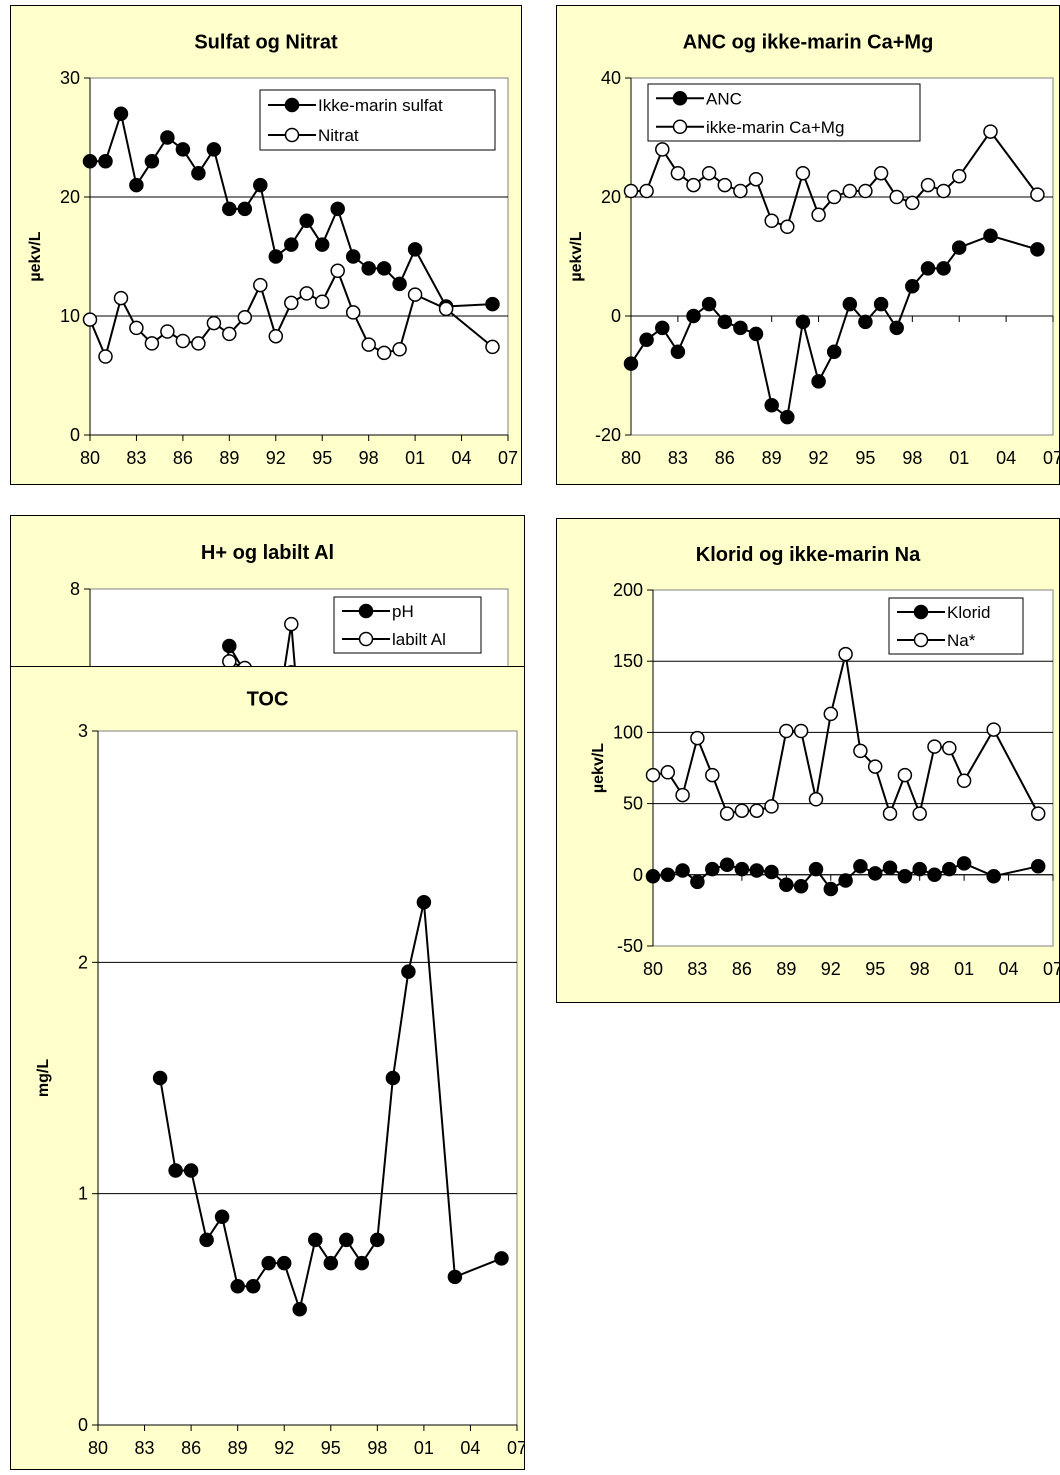 This screenshot has width=1060, height=1475. What do you see at coordinates (83, 1194) in the screenshot?
I see `y-tick-label: 1` at bounding box center [83, 1194].